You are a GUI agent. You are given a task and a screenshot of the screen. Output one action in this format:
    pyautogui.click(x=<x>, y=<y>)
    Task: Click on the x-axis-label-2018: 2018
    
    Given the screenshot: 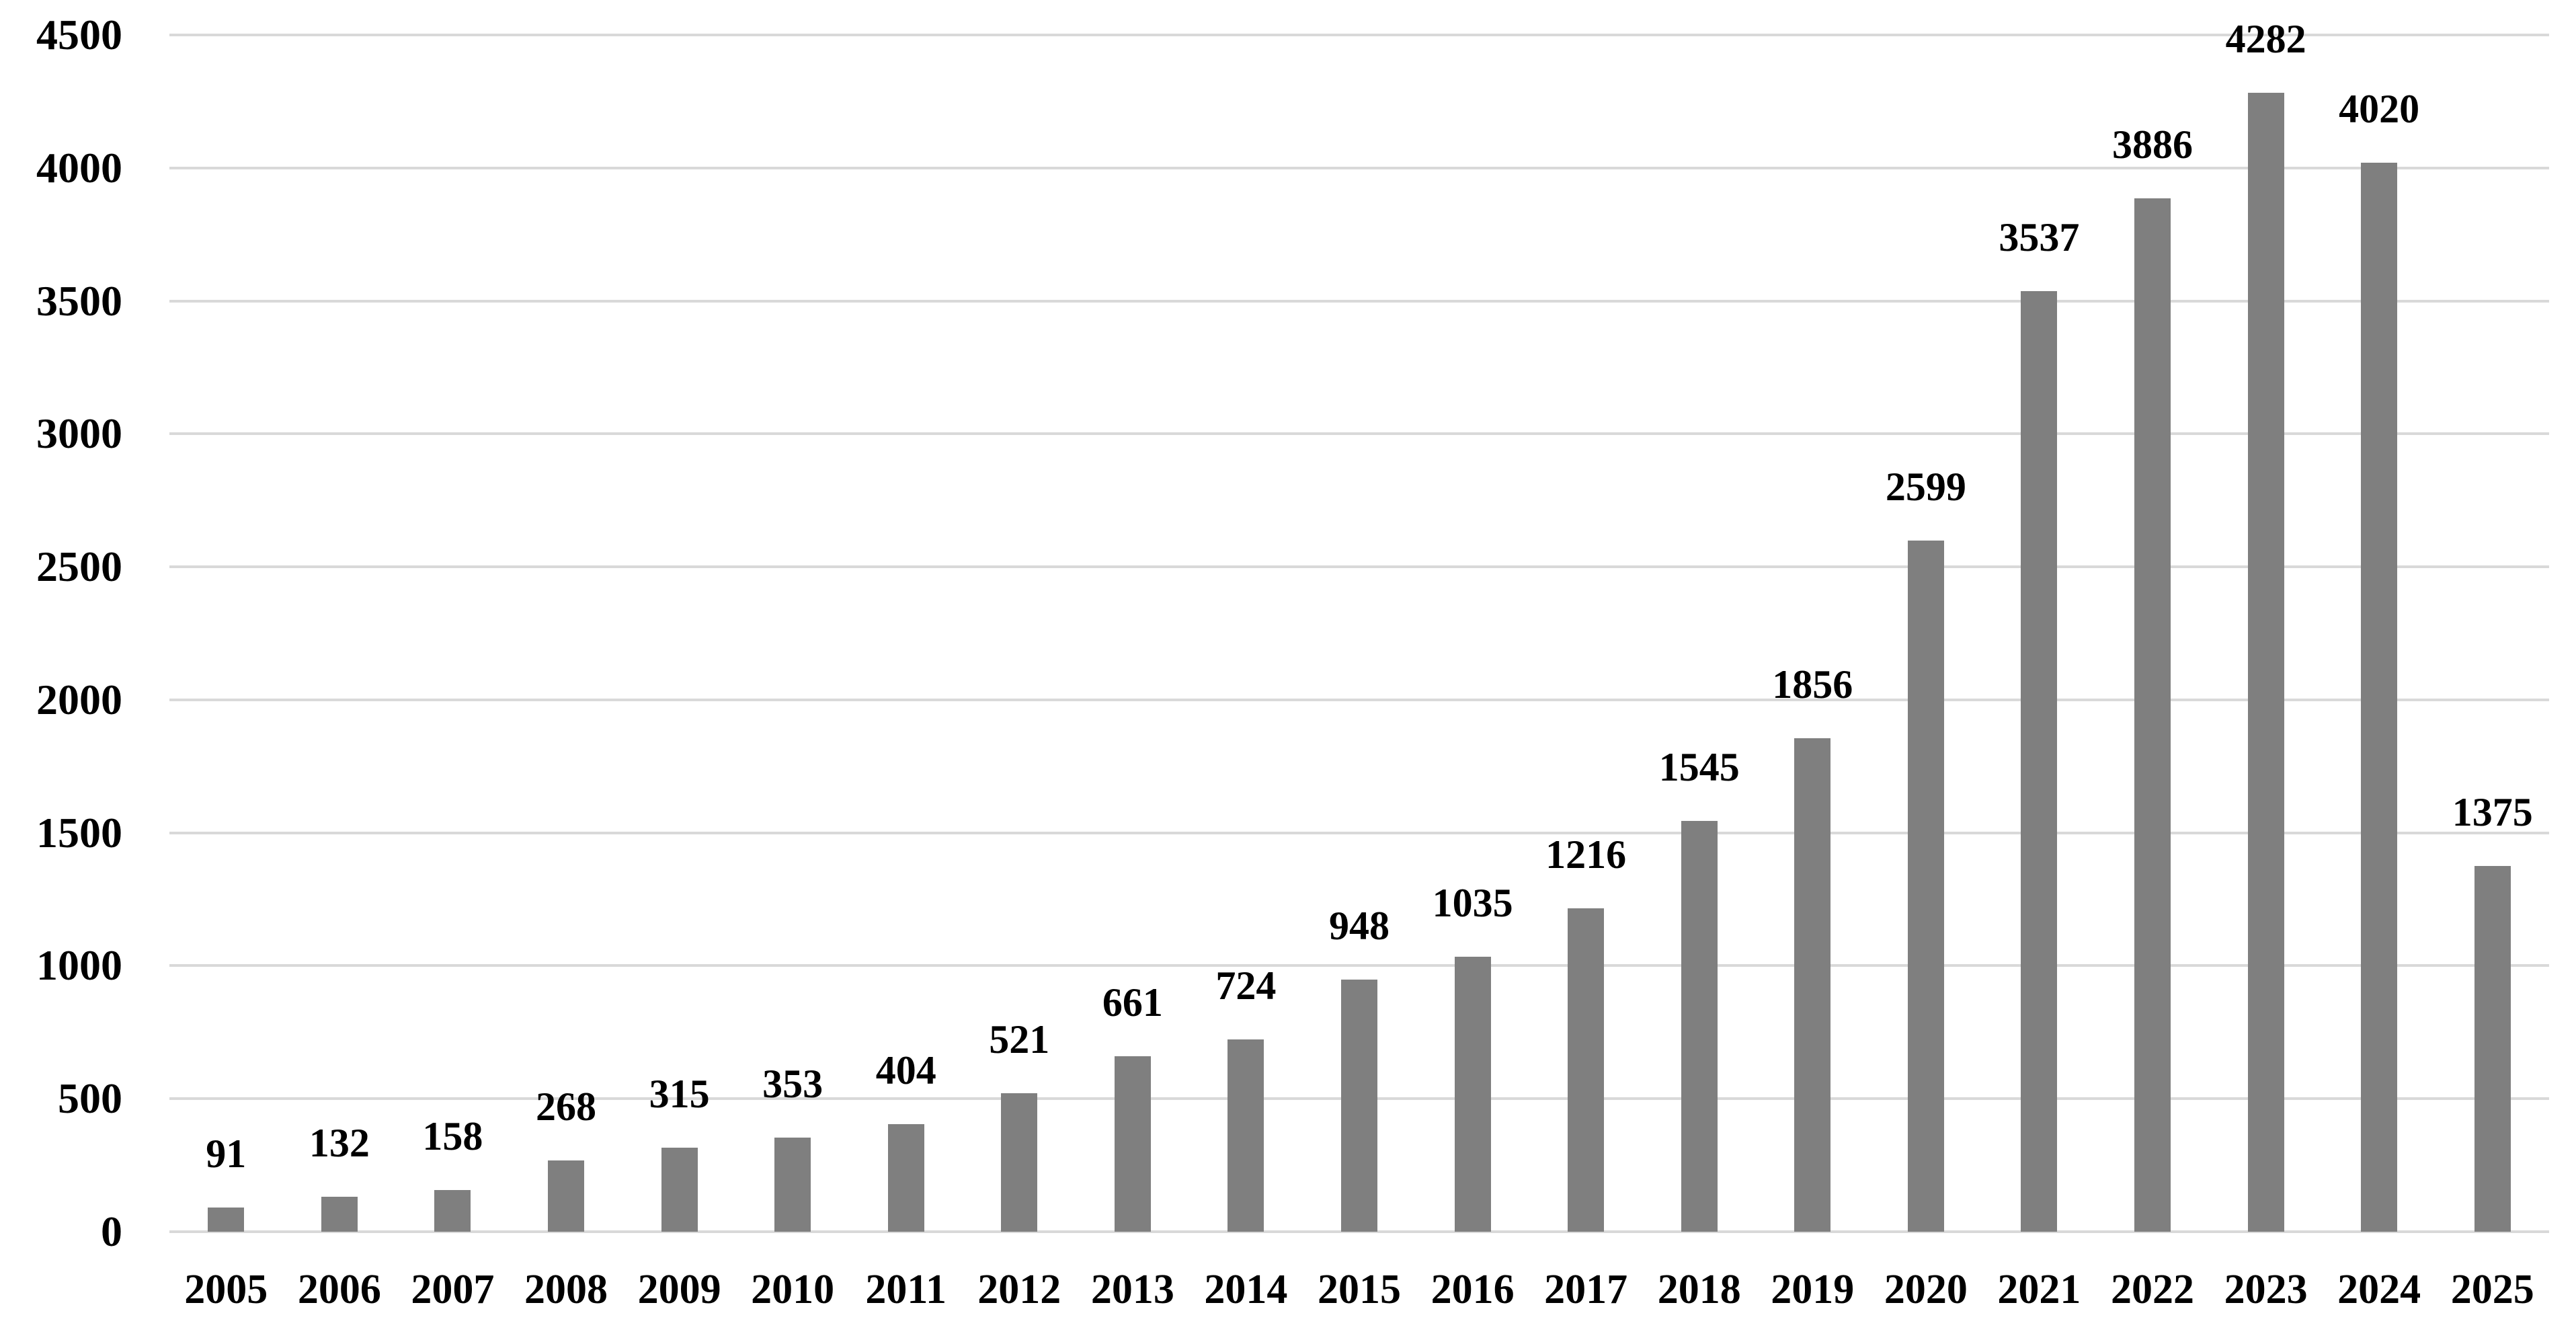 What is the action you would take?
    pyautogui.click(x=1699, y=1290)
    